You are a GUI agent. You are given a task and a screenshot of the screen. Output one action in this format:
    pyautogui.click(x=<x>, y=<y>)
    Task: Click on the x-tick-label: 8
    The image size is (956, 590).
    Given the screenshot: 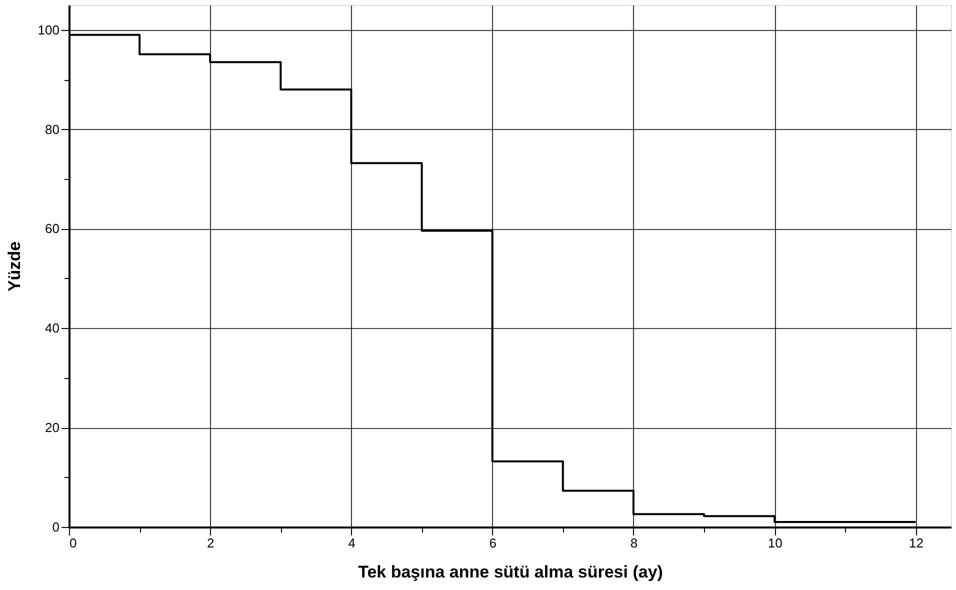 What is the action you would take?
    pyautogui.click(x=634, y=543)
    